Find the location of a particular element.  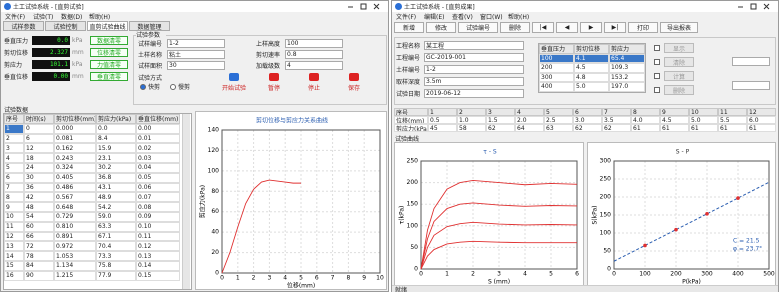

table-cell: 1.053 is located at coordinates (75, 256).